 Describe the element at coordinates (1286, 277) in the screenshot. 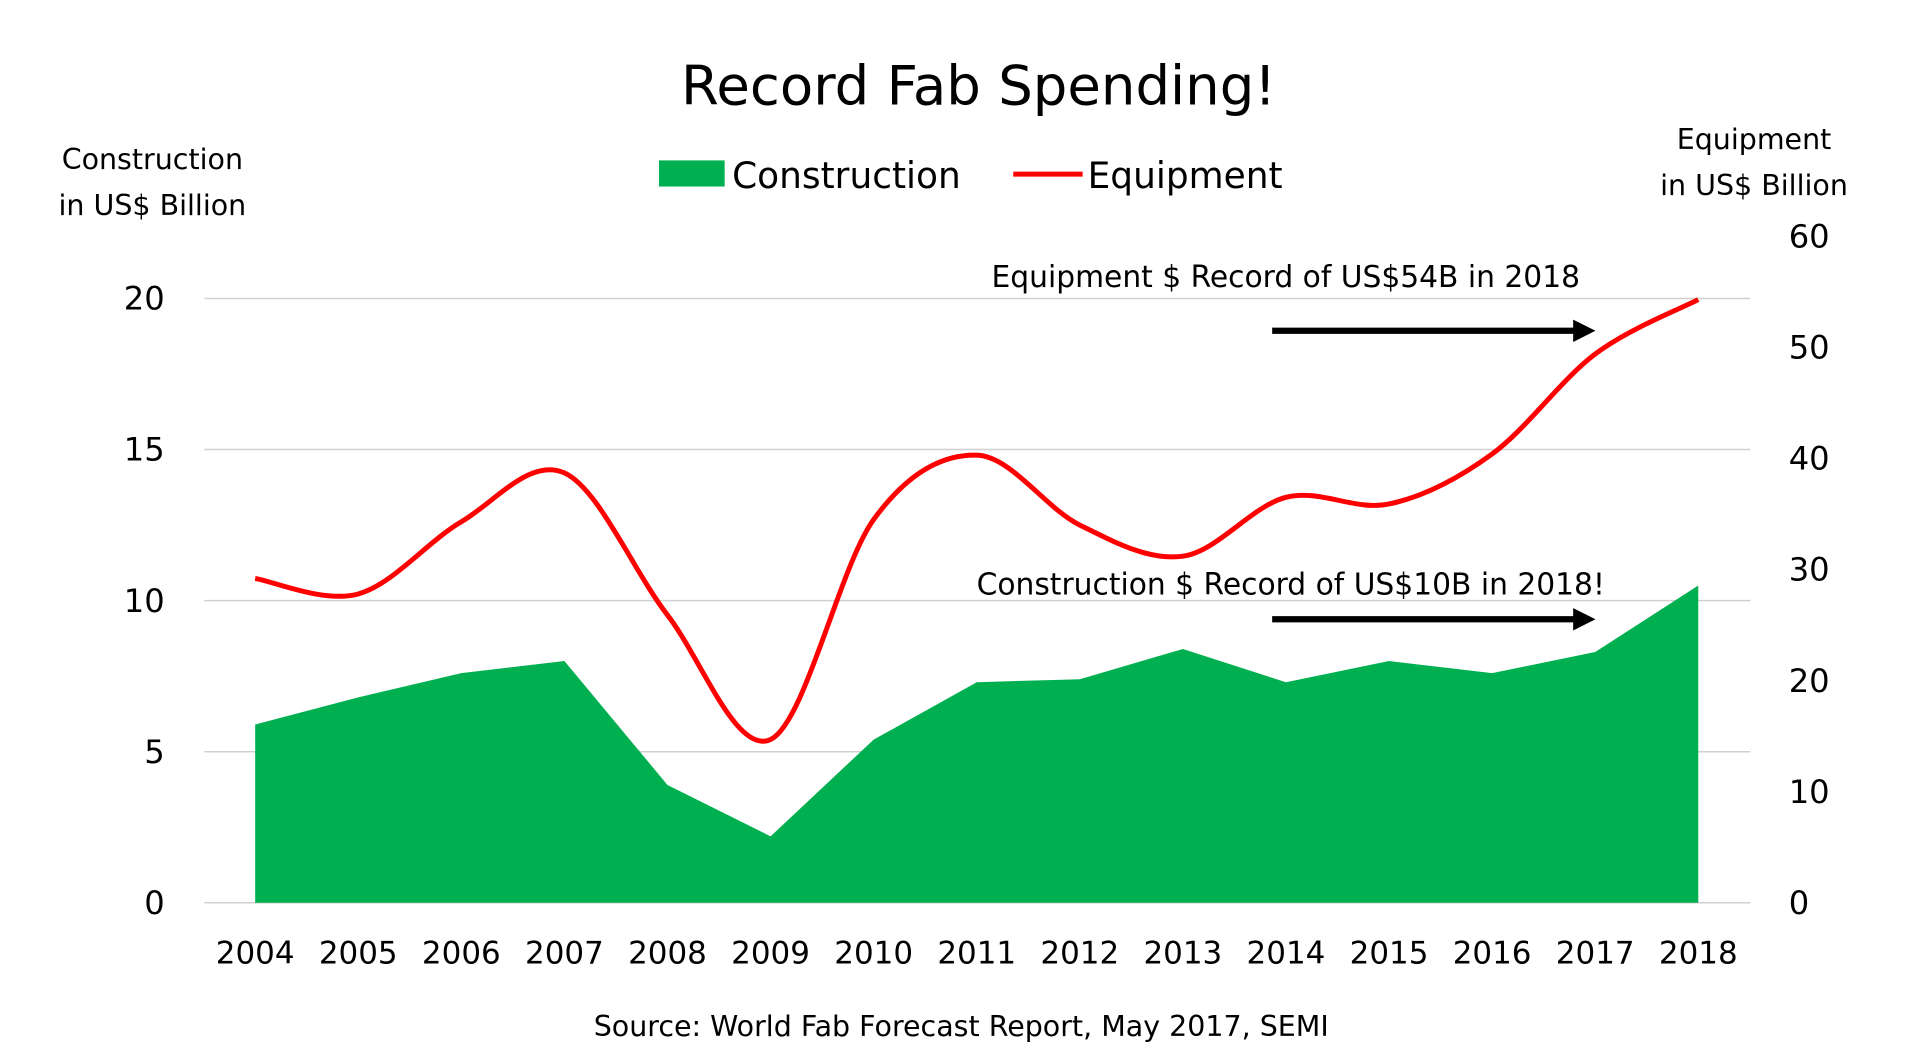

I see `annotation-equipment: Equipment $ Record of US$54B in 2018` at that location.